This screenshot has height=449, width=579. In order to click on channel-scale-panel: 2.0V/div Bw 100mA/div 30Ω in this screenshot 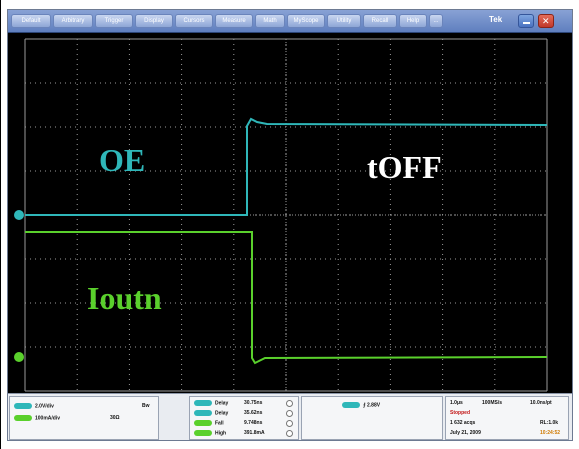, I will do `click(84, 418)`.